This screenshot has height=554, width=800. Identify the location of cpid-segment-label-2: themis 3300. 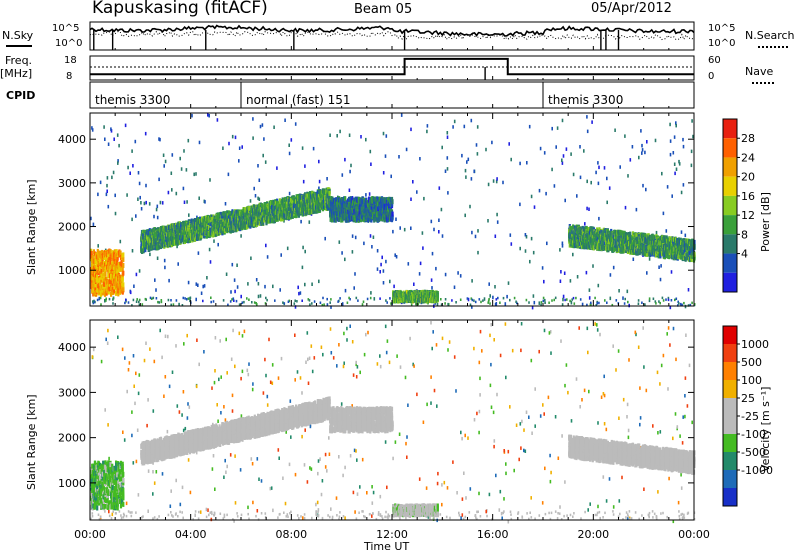
(585, 100).